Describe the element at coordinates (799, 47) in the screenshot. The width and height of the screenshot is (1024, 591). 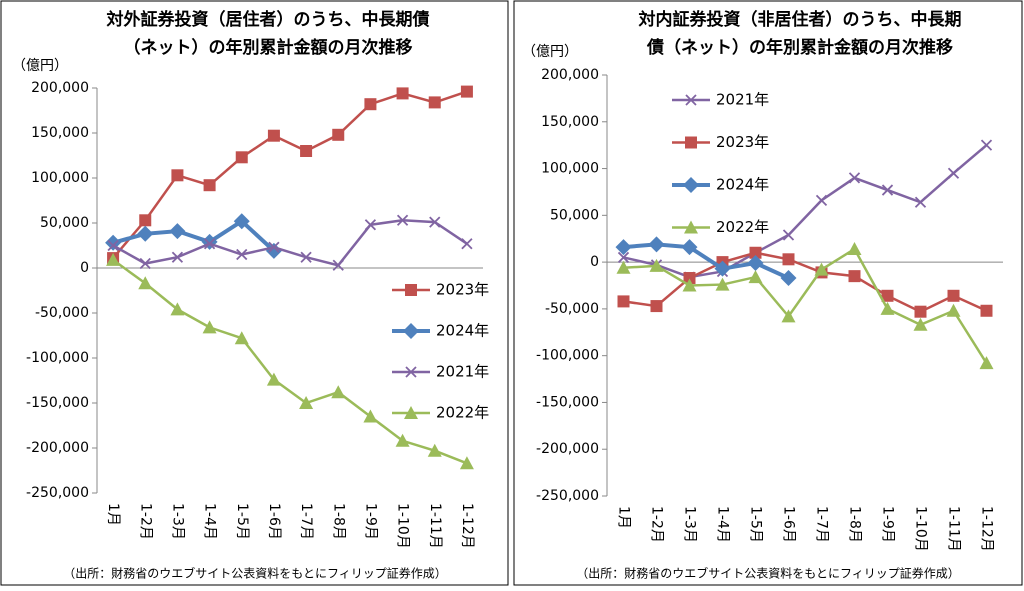
I see `chart-title: 債（ネット）の年別累計金額の月次推移` at that location.